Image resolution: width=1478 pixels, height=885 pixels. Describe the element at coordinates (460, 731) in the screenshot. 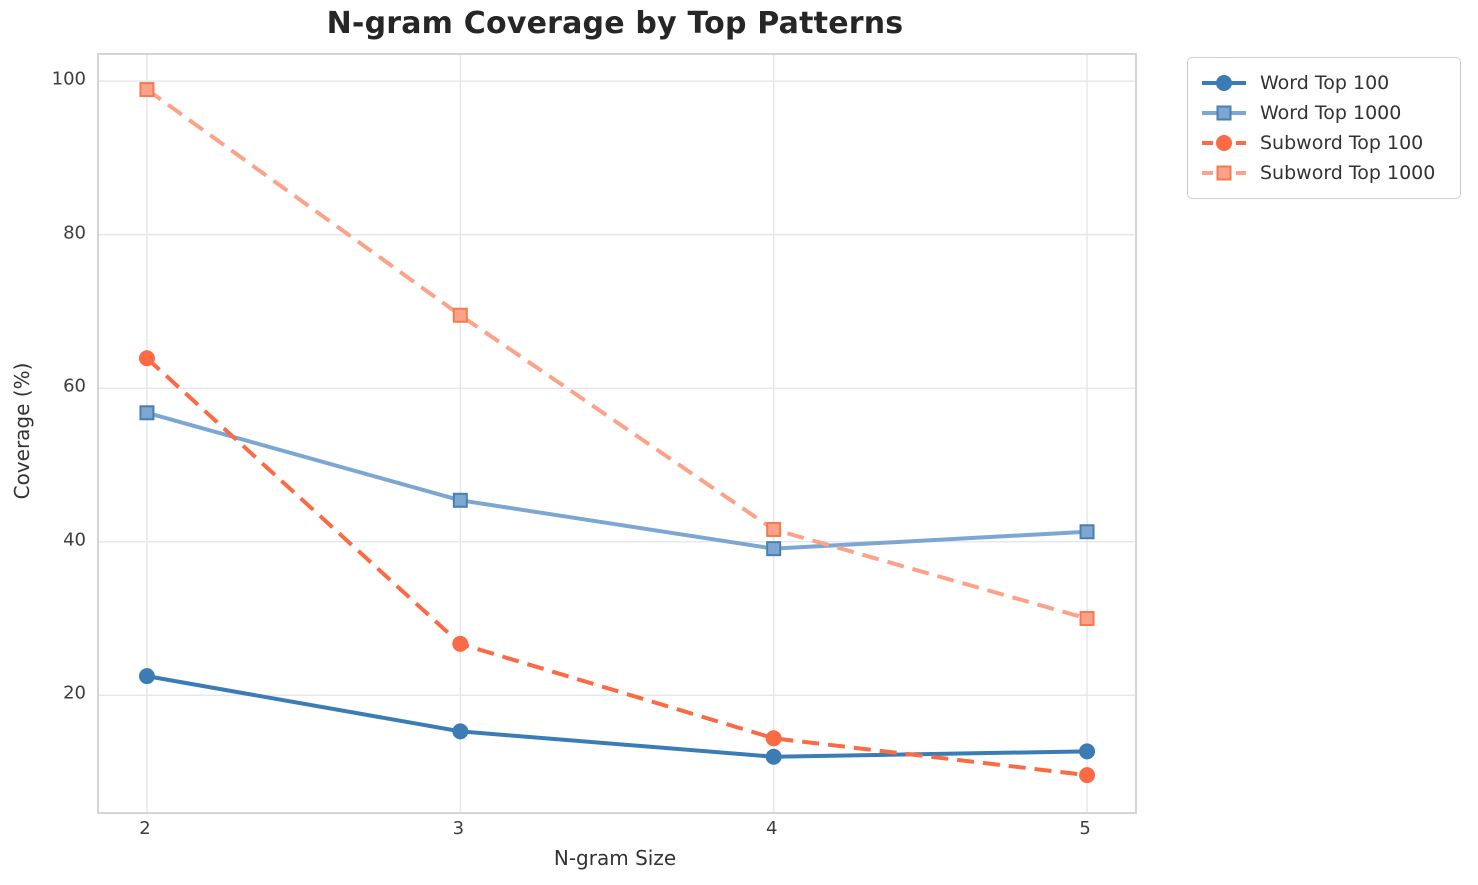

I see `marker-word-top-100-x3` at that location.